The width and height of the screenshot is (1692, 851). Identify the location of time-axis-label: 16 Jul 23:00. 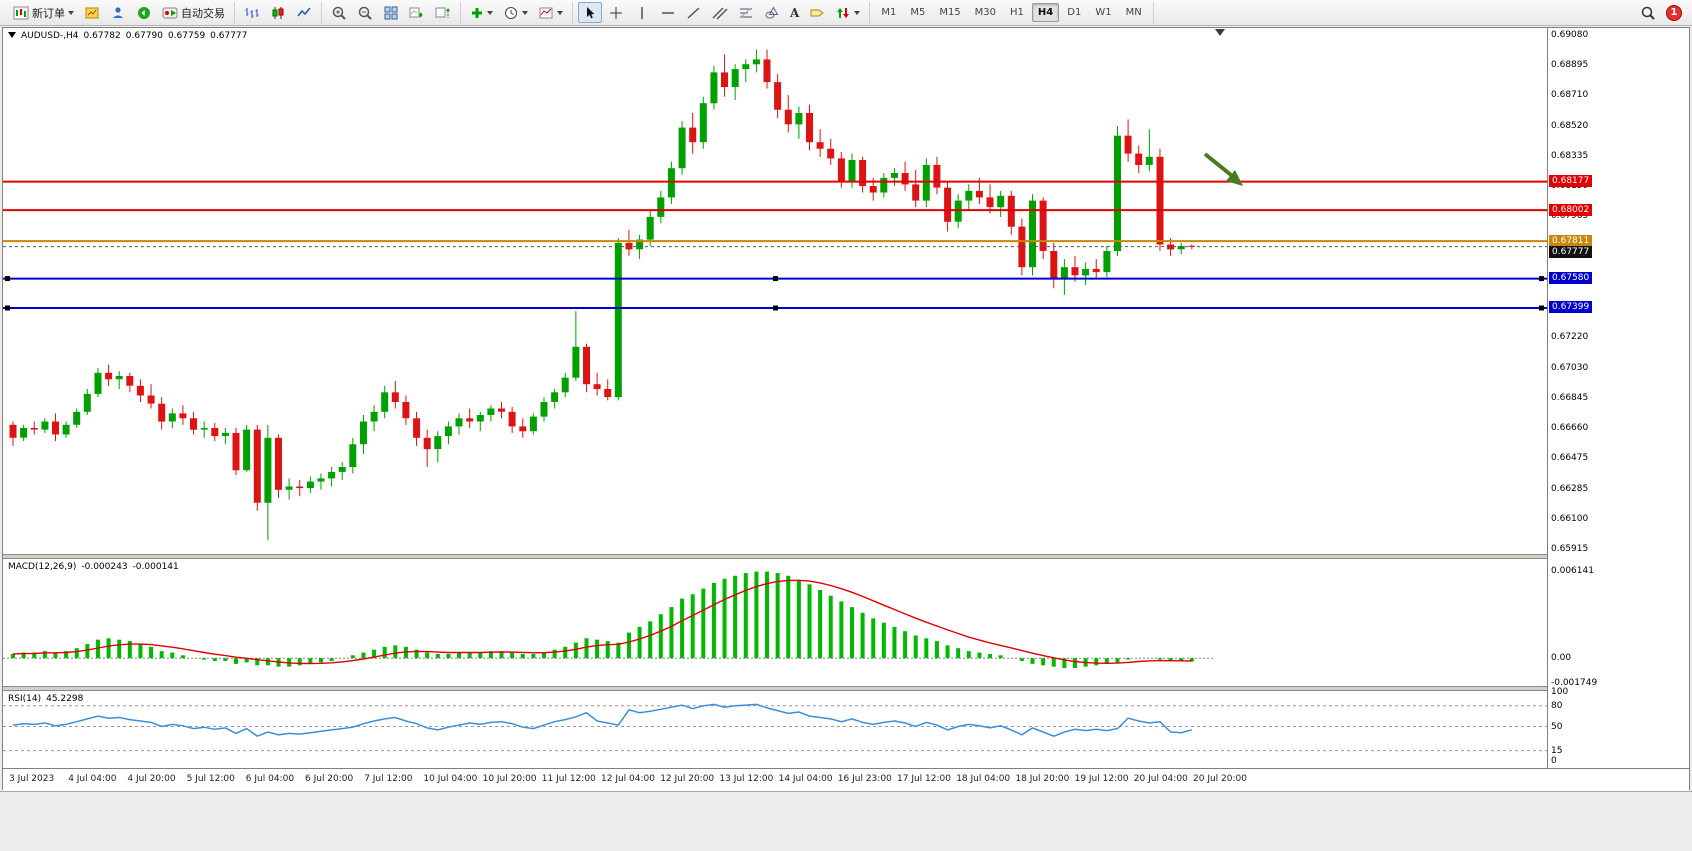
(864, 779).